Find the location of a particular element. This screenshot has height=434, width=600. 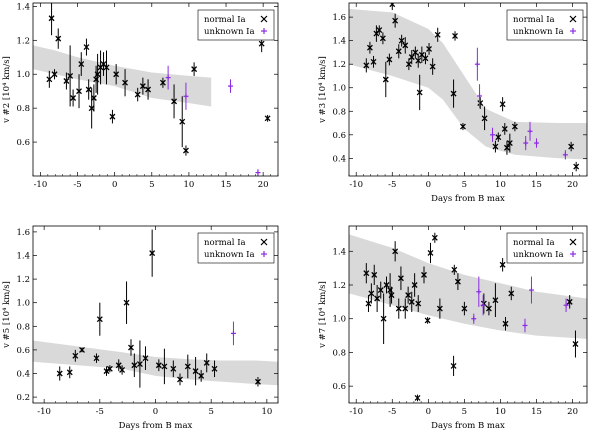

legend-box is located at coordinates (545, 248).